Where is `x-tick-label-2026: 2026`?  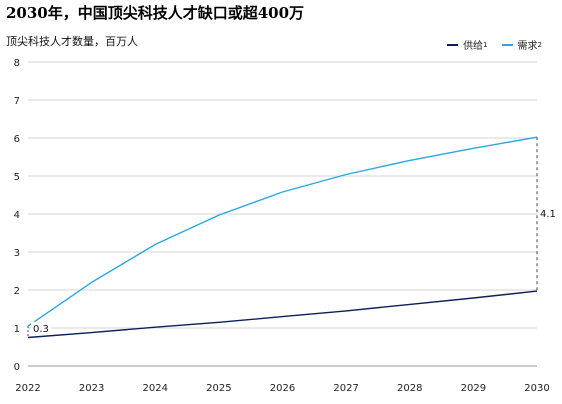
x-tick-label-2026: 2026 is located at coordinates (282, 388).